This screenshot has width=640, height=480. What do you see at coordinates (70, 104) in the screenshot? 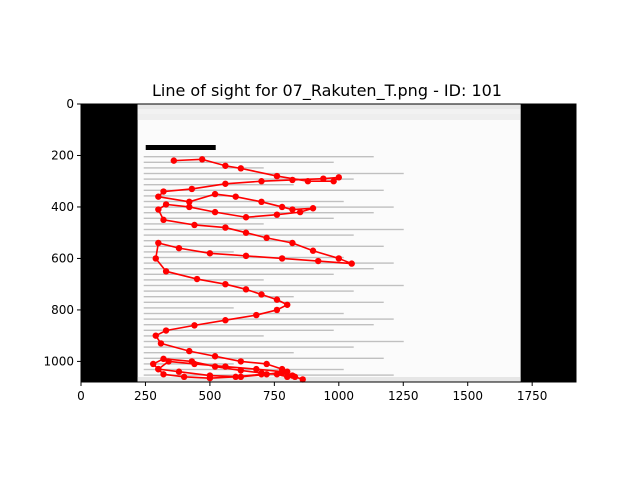
I see `y-tick-label: 0` at bounding box center [70, 104].